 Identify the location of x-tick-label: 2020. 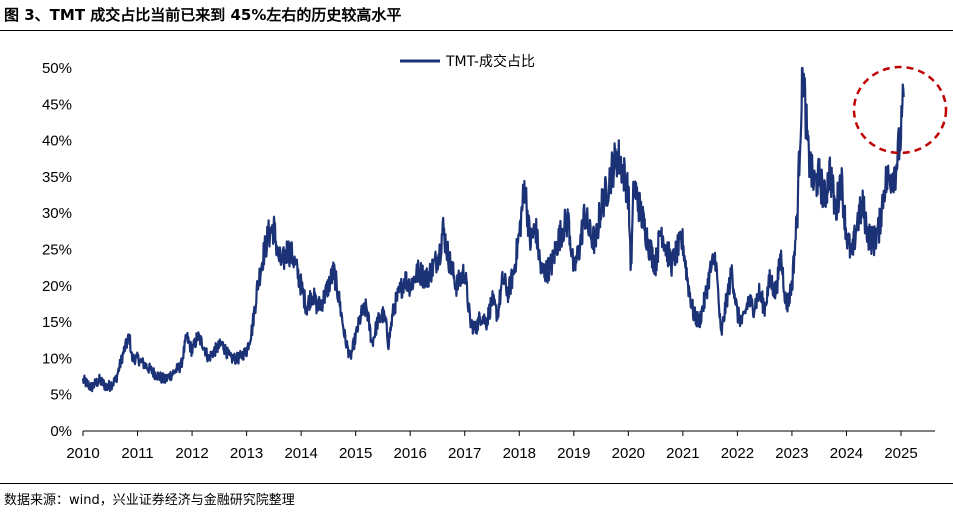
(628, 453).